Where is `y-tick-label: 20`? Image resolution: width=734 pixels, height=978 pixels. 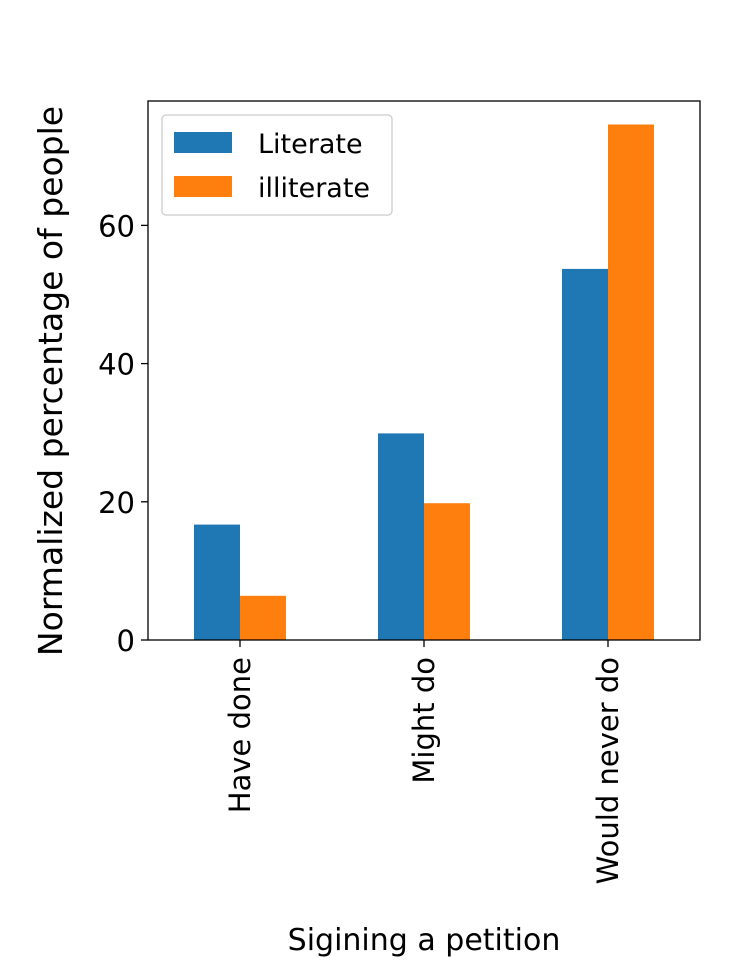
y-tick-label: 20 is located at coordinates (116, 503).